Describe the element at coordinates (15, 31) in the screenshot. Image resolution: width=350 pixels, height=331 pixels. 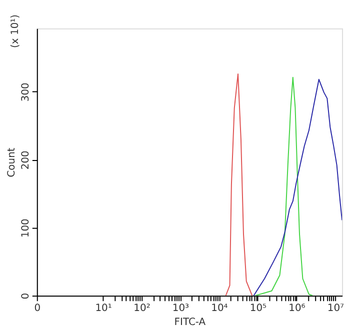
I see `text: (x 10¹)` at that location.